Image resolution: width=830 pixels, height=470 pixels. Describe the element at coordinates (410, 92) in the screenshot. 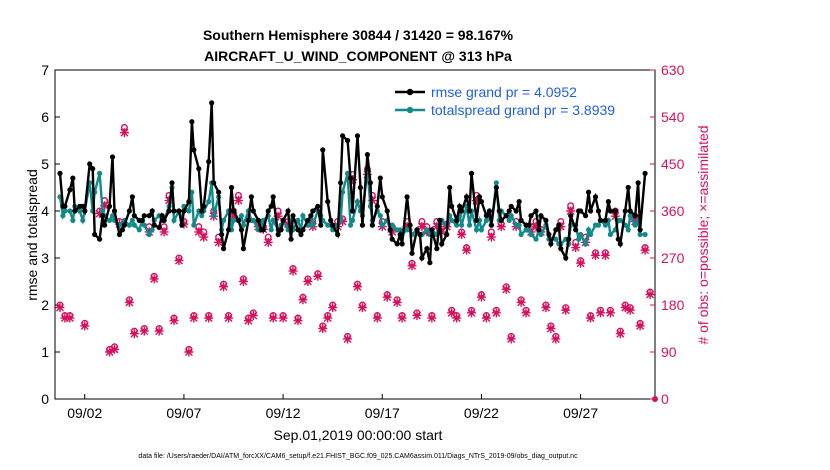

I see `legend-marker` at that location.